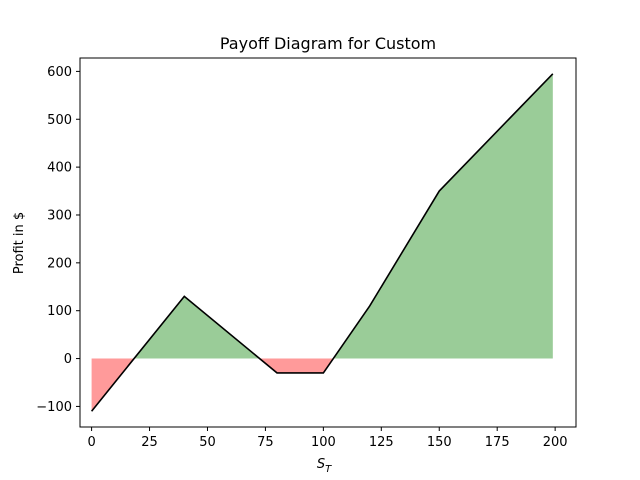 This screenshot has height=480, width=640. What do you see at coordinates (59, 263) in the screenshot?
I see `y-tick-label: 200` at bounding box center [59, 263].